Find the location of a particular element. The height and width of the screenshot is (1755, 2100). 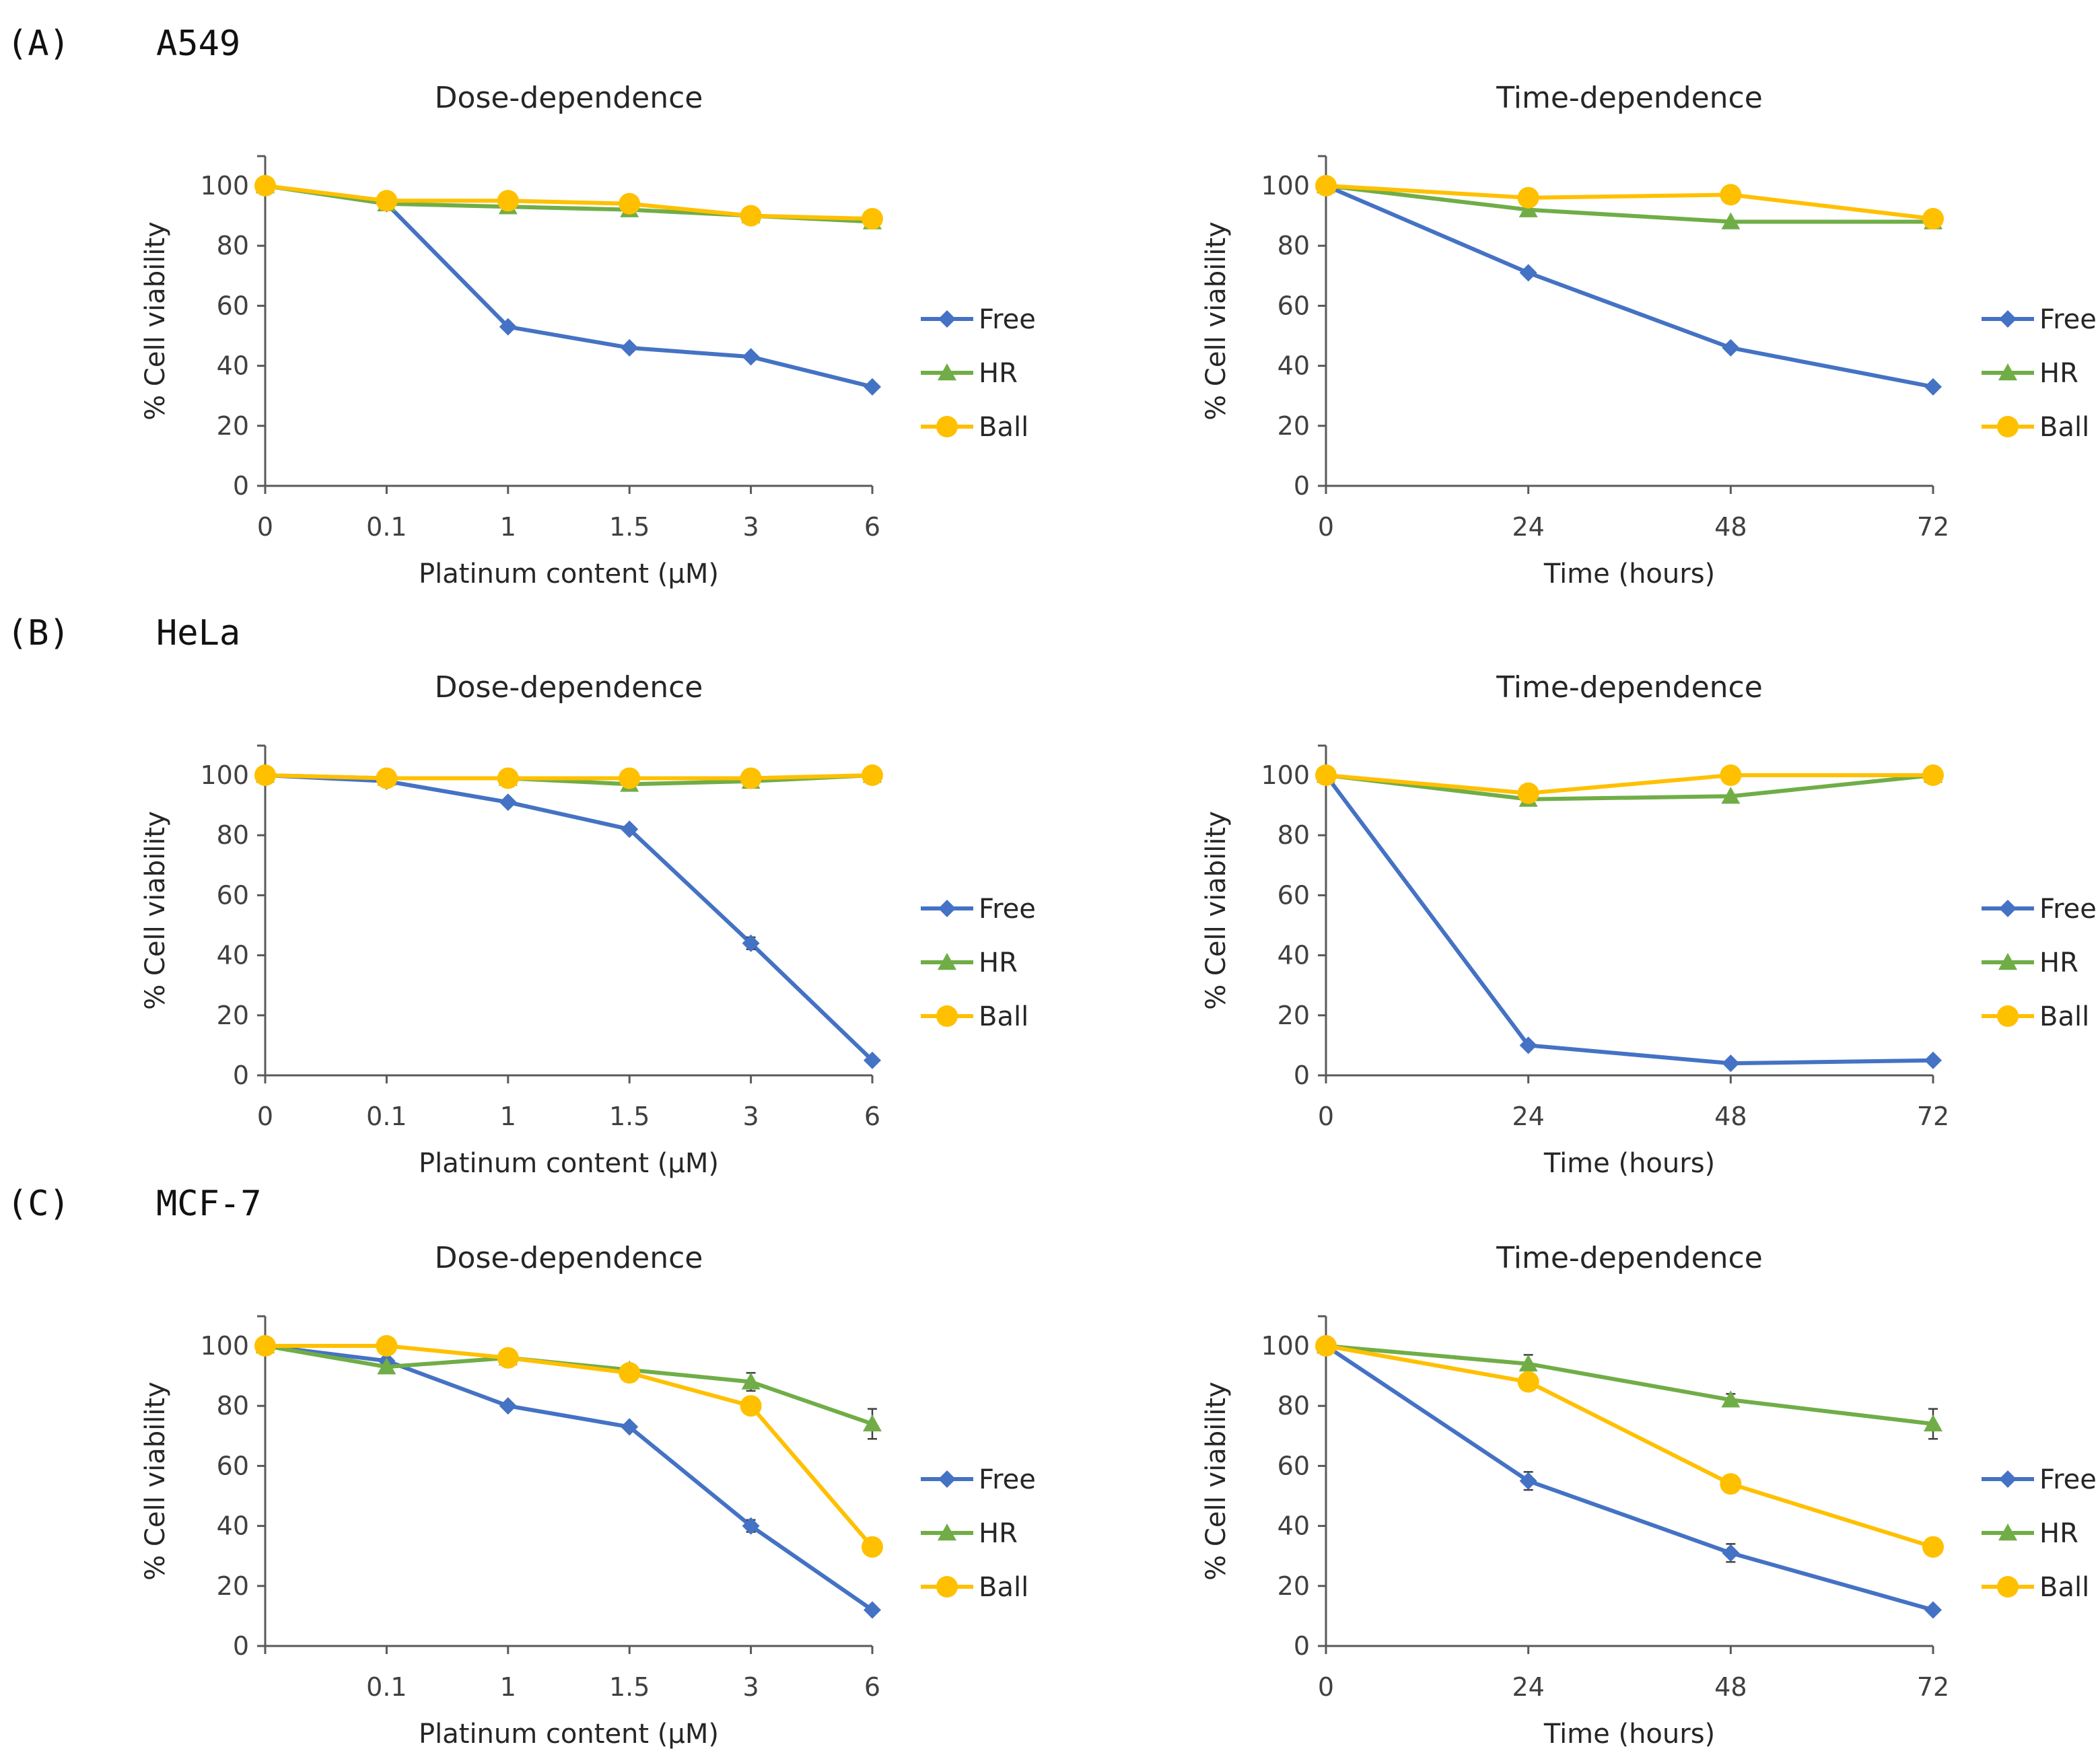

x-axis-label: Platinum content (μM) is located at coordinates (569, 1163).